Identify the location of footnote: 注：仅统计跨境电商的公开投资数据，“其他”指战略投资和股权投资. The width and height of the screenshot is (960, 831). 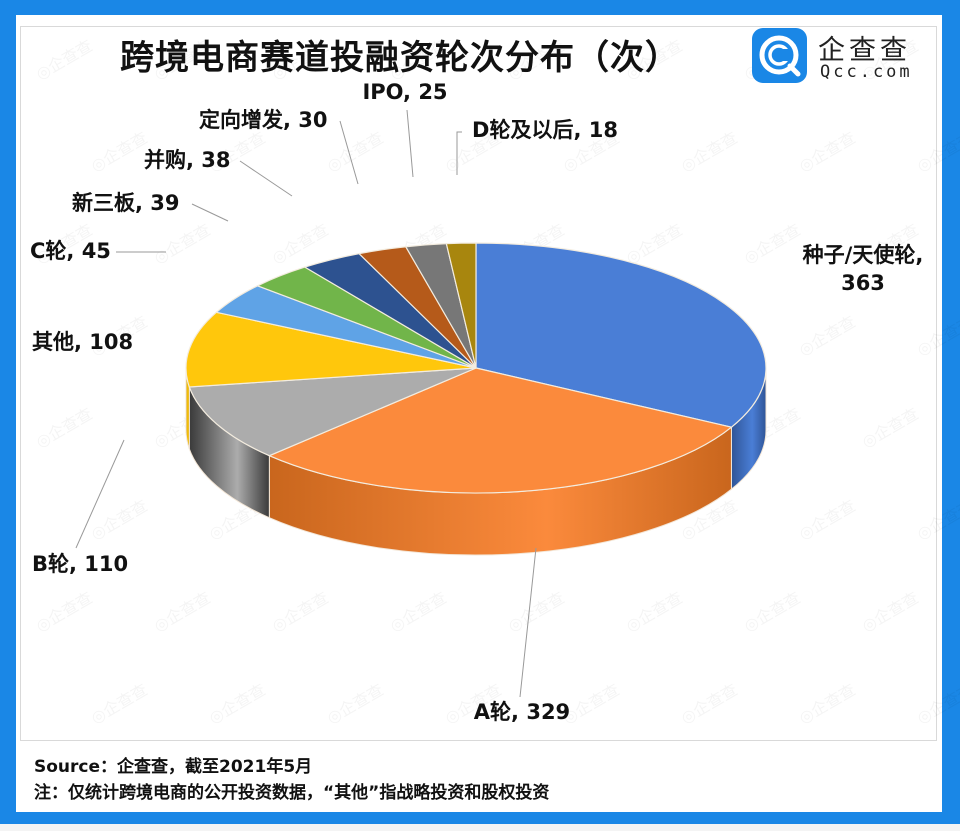
(292, 793).